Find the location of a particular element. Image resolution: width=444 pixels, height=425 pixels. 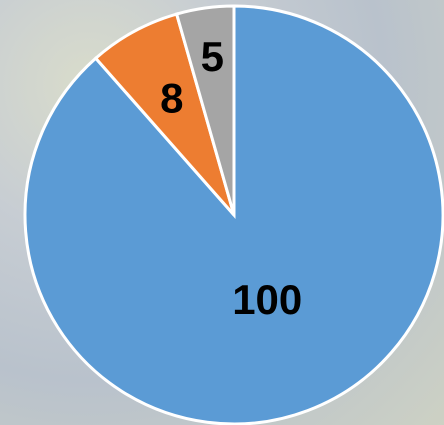

data-label: 8 is located at coordinates (171, 97).